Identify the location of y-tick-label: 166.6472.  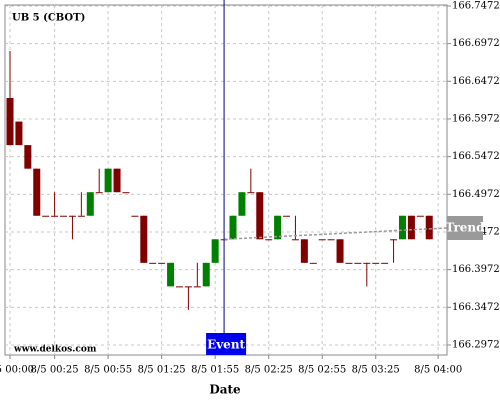
(476, 81).